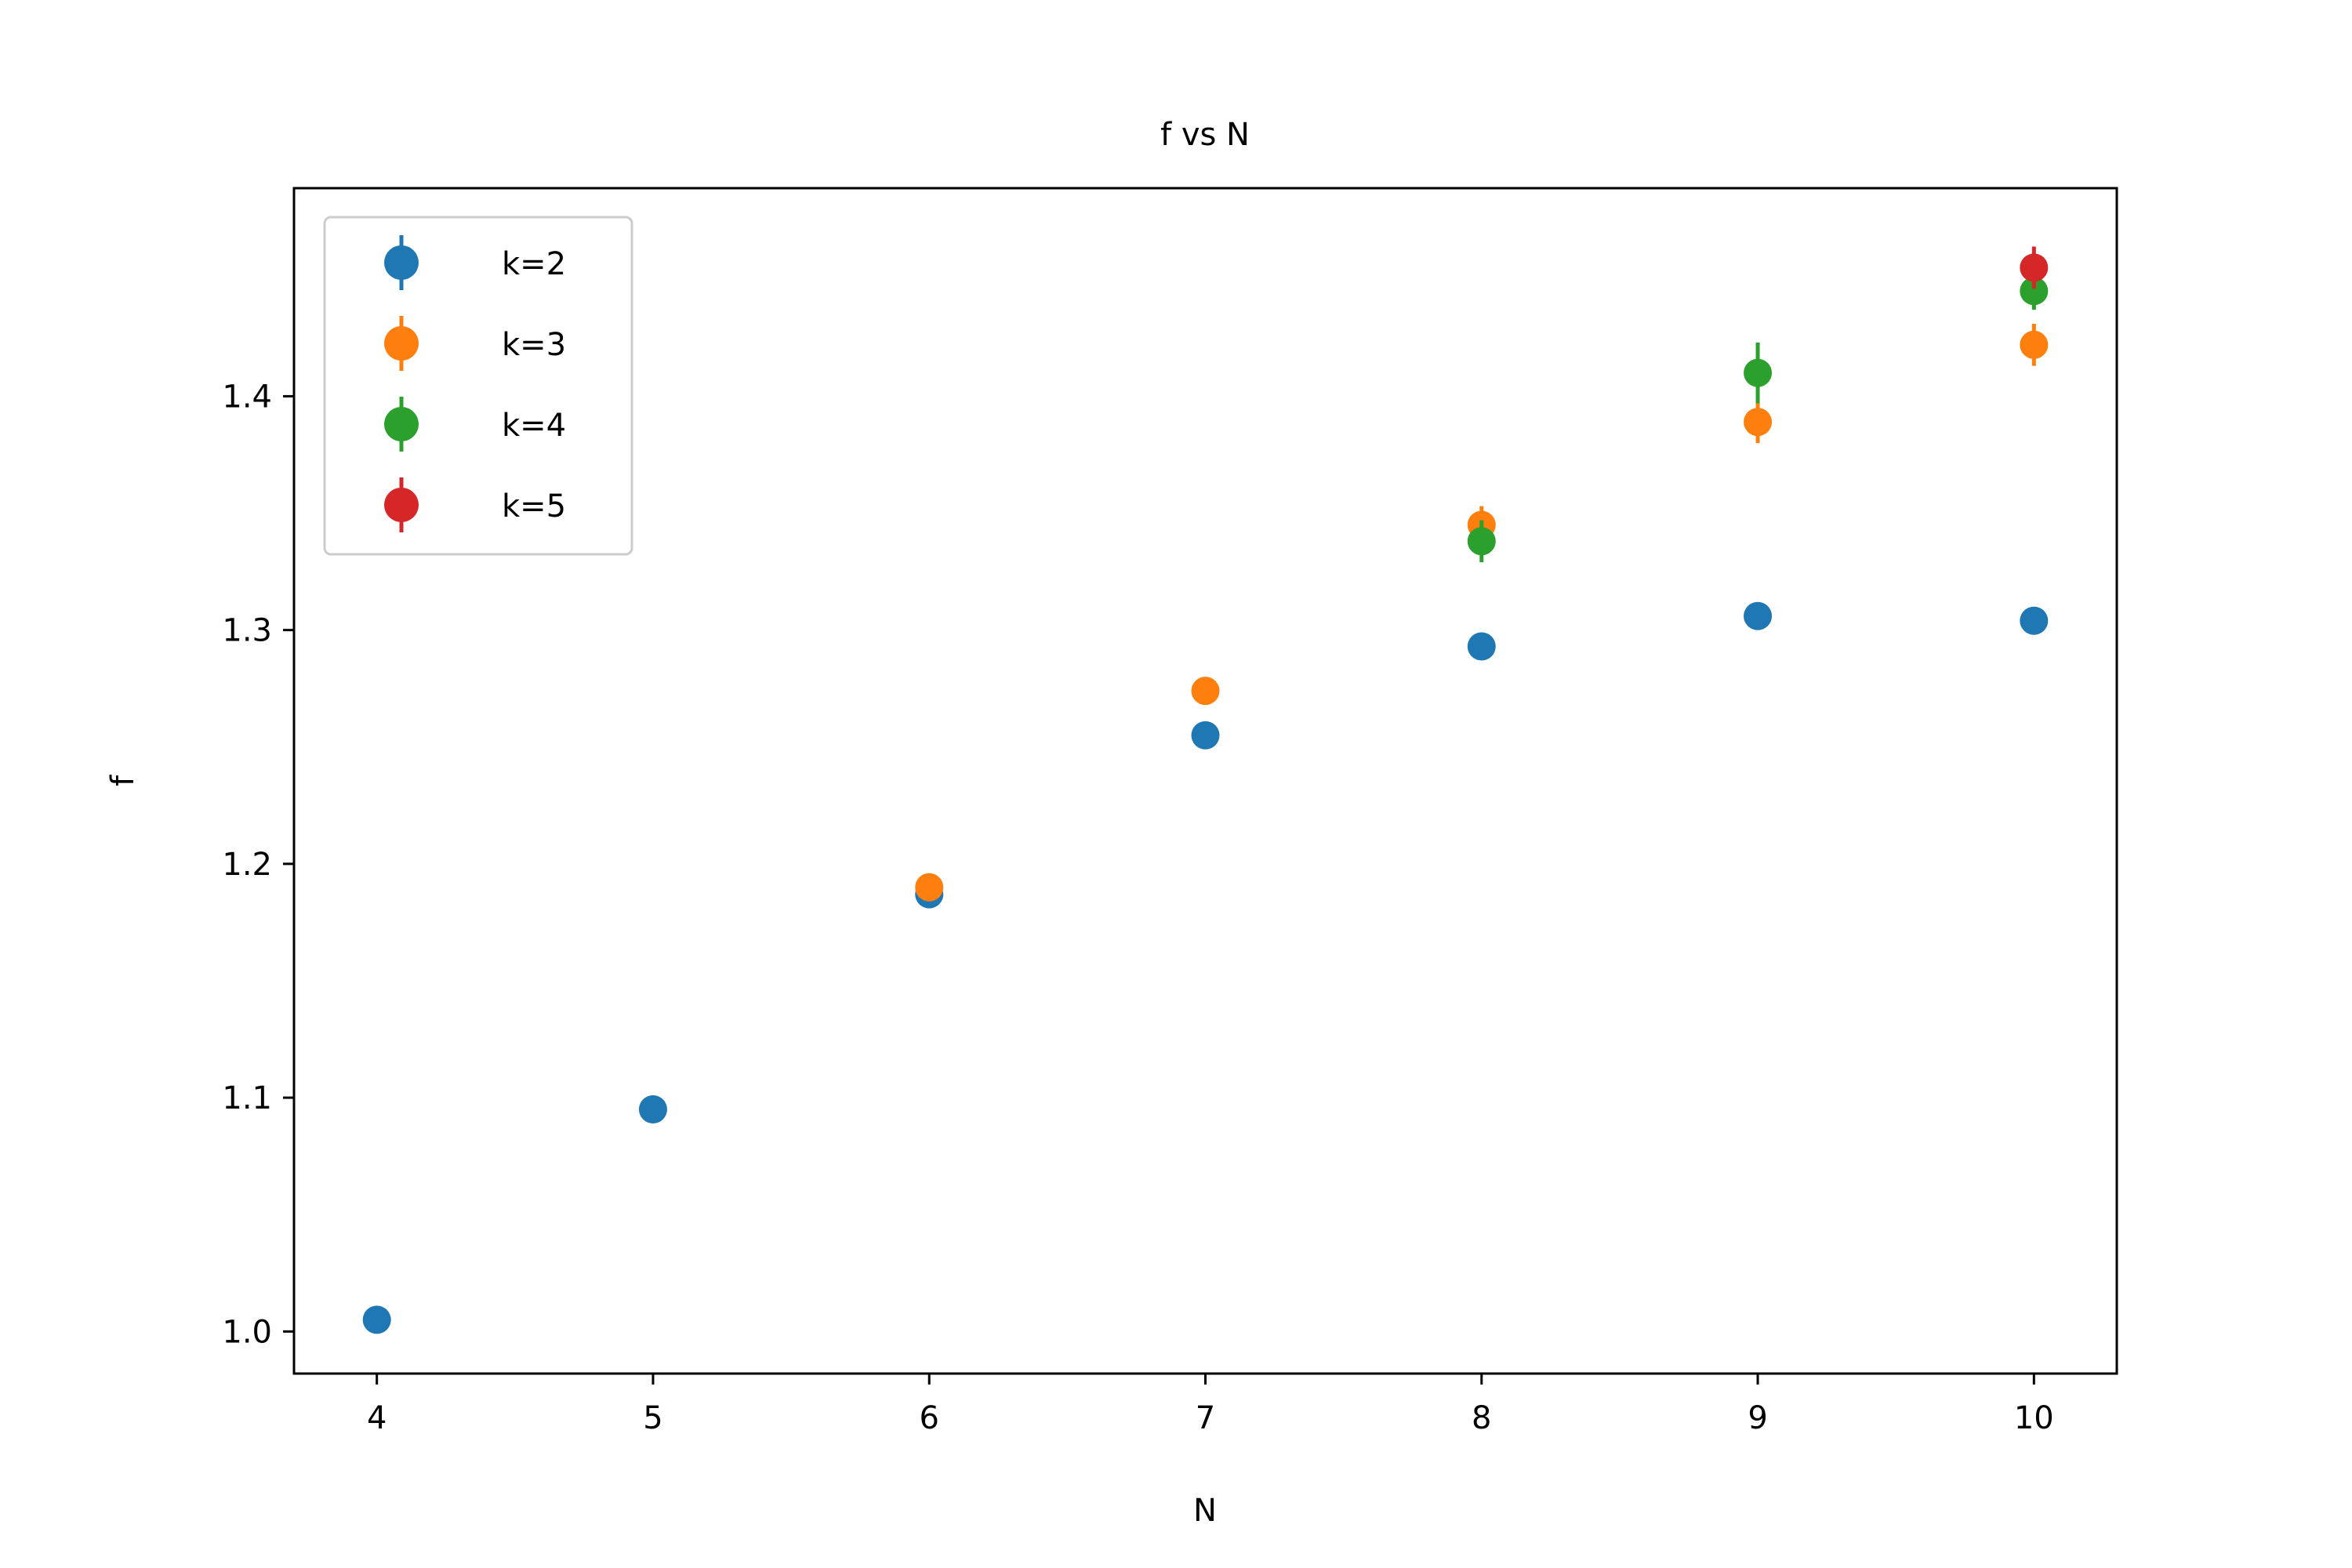 The height and width of the screenshot is (1568, 2352). Describe the element at coordinates (247, 1098) in the screenshot. I see `y-tick-label: 1.1` at that location.